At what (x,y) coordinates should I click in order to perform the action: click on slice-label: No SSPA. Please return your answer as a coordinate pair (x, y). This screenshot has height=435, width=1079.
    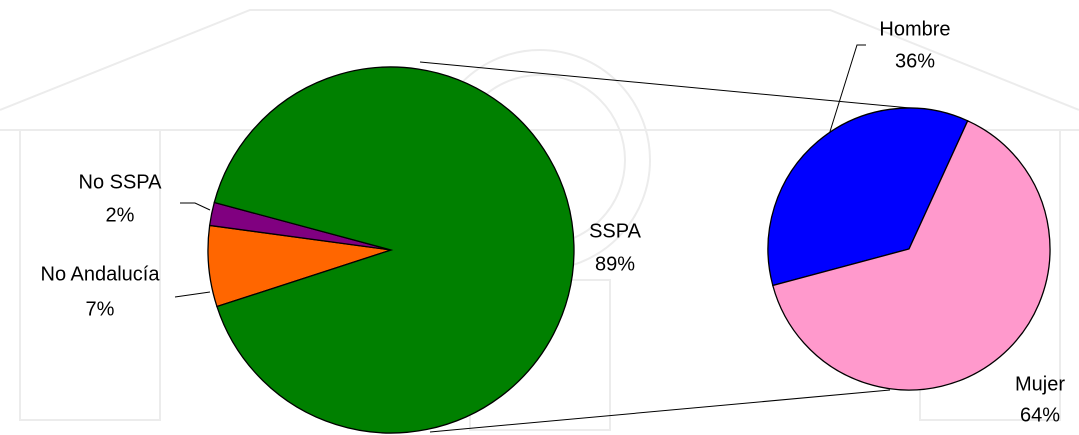
    Looking at the image, I should click on (121, 182).